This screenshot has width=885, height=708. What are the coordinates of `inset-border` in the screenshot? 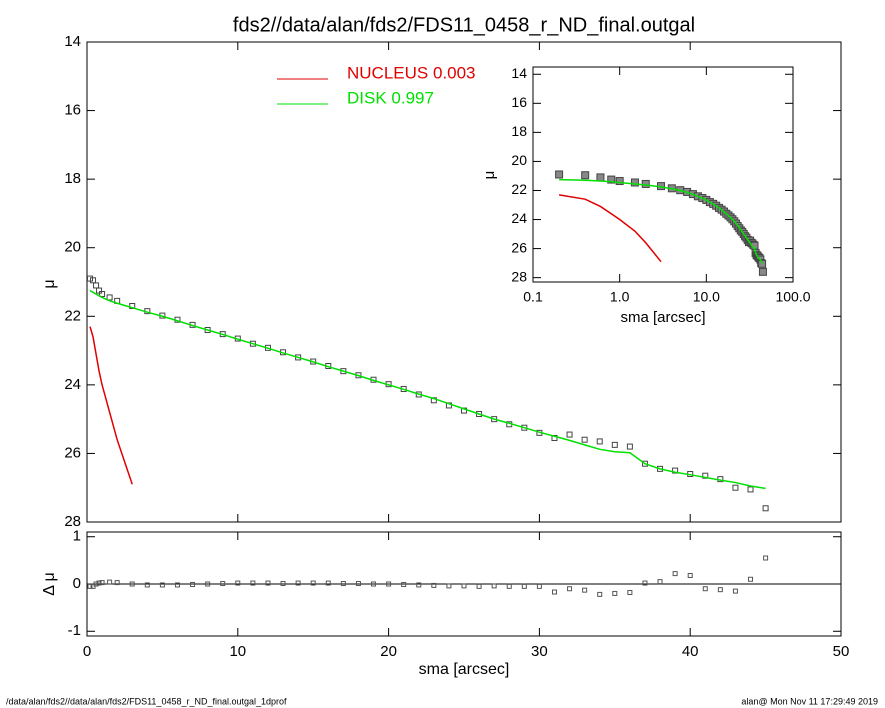 It's located at (663, 174).